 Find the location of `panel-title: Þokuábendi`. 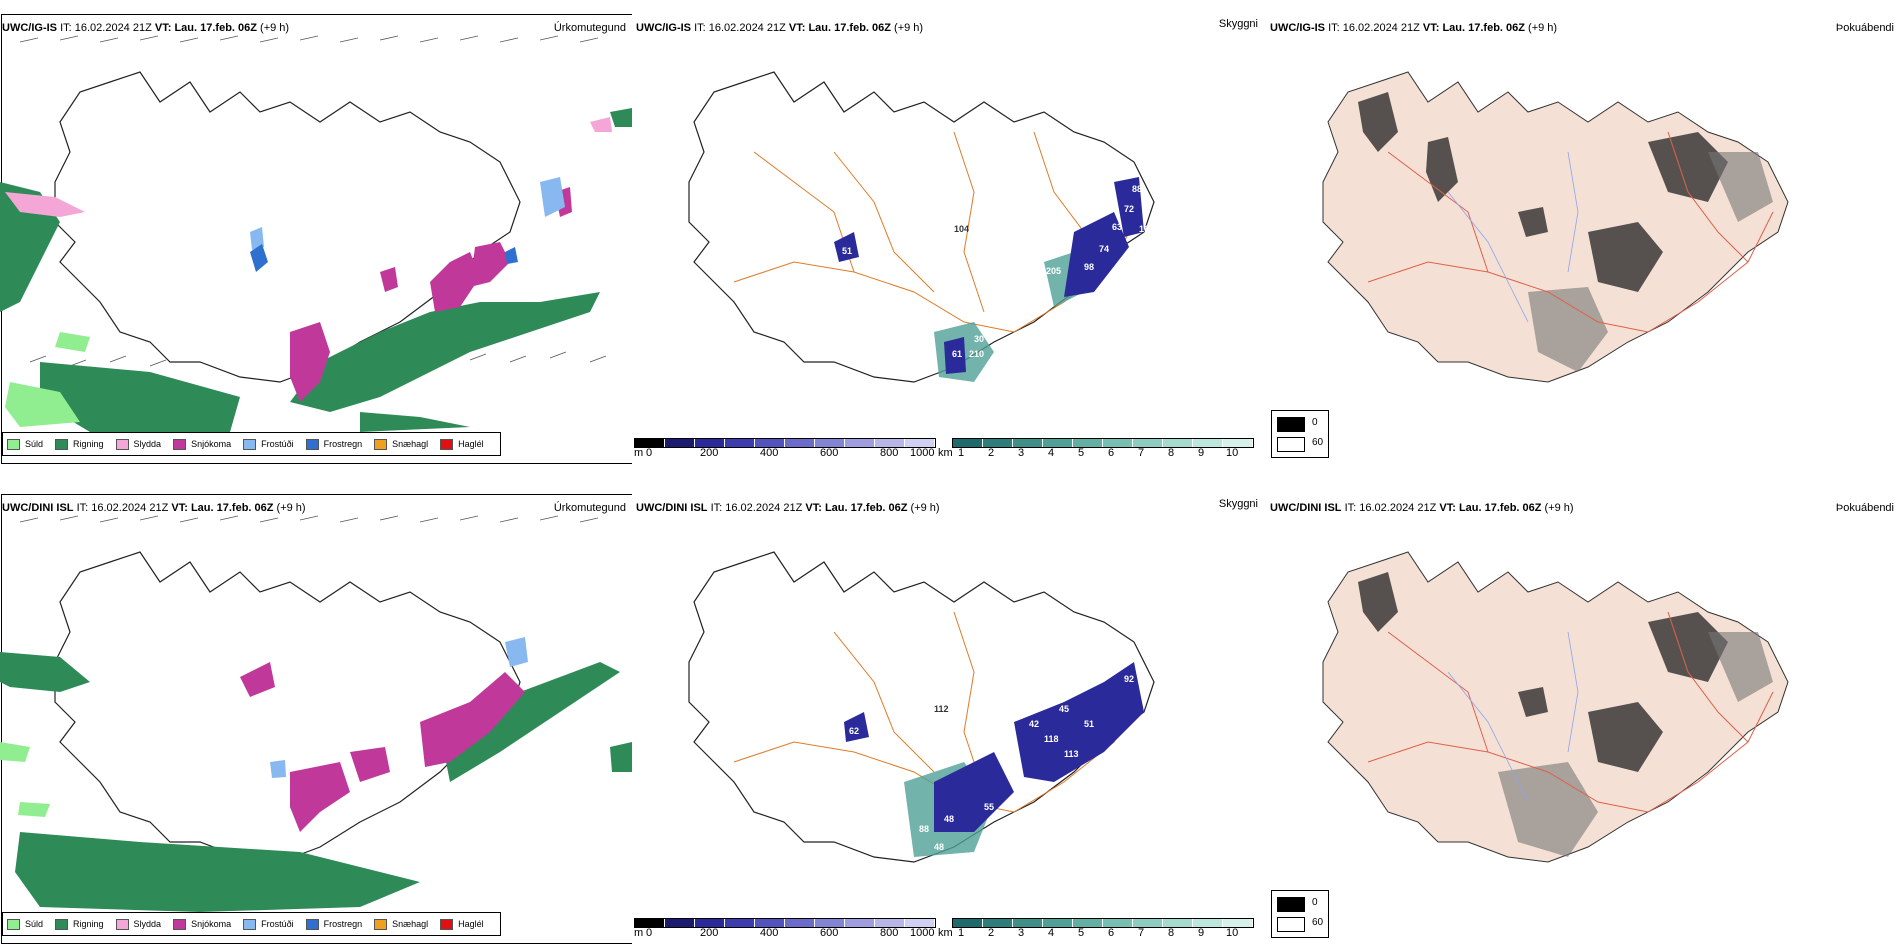

panel-title: Þokuábendi is located at coordinates (1864, 28).